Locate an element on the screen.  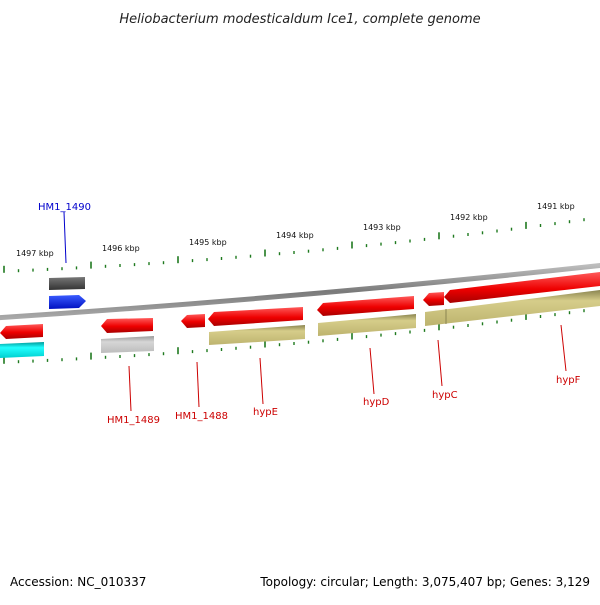
tick-label-1494: 1494 kbp is located at coordinates (295, 235).